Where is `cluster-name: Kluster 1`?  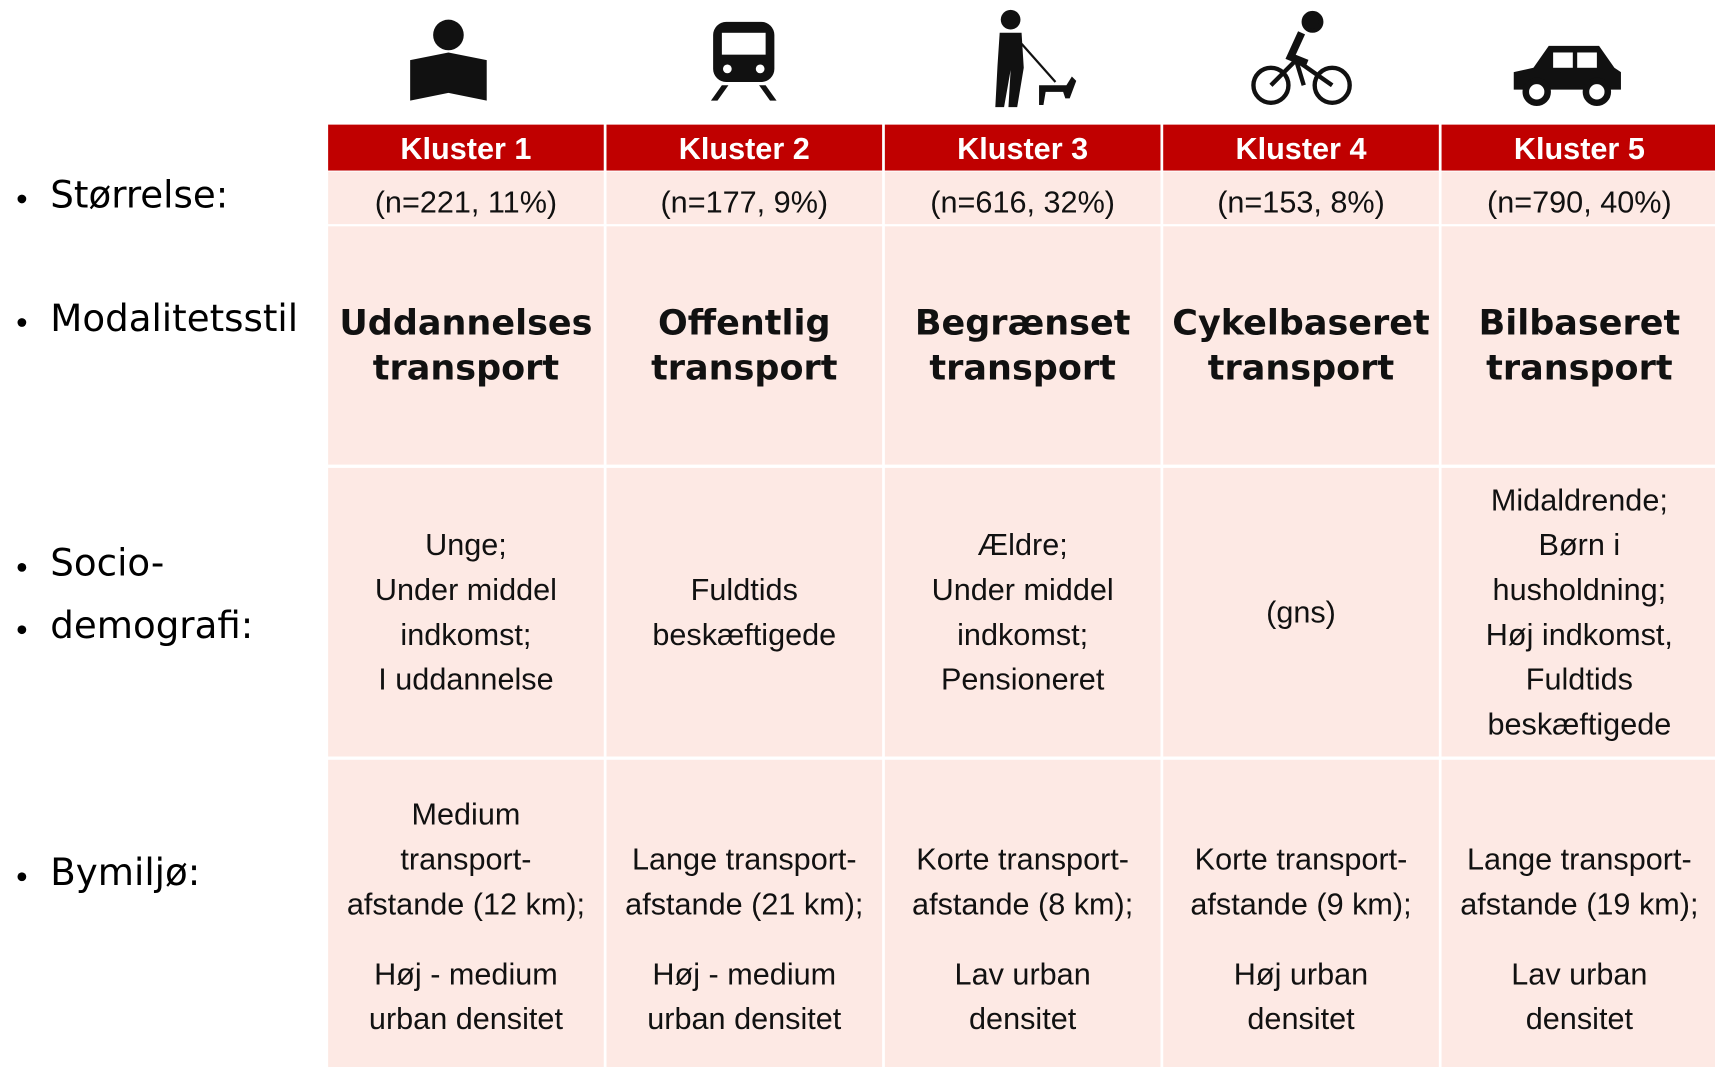 cluster-name: Kluster 1 is located at coordinates (465, 149).